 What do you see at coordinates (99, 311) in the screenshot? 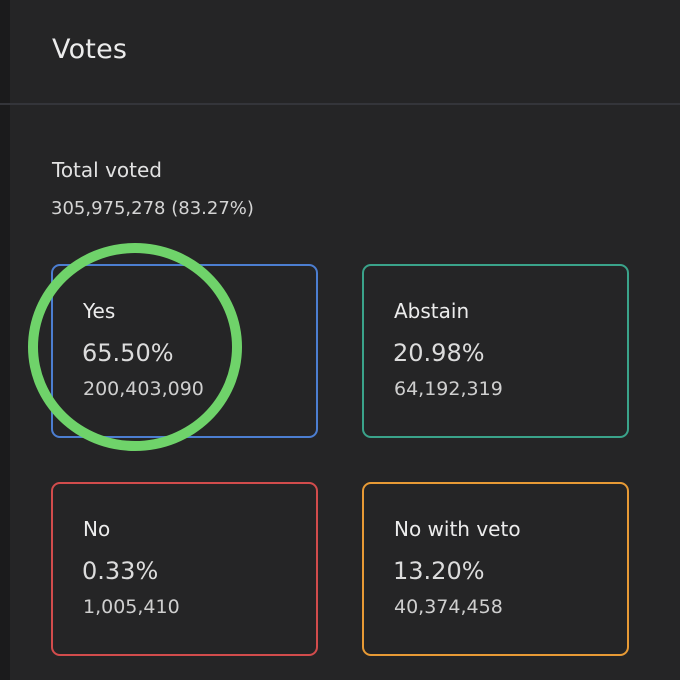
I see `vote-option-label: Yes` at bounding box center [99, 311].